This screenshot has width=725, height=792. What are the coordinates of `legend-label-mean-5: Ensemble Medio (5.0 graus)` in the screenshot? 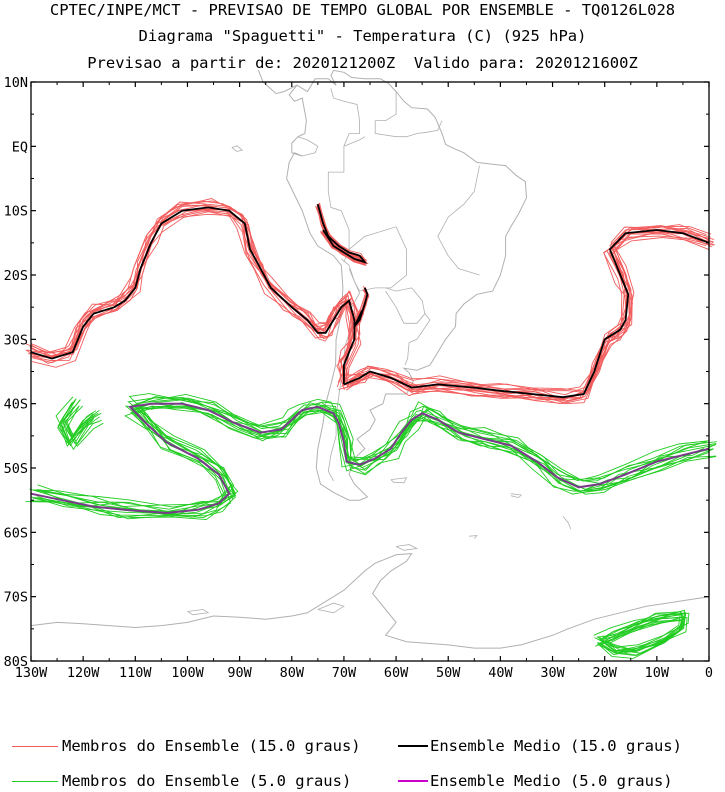 It's located at (551, 781).